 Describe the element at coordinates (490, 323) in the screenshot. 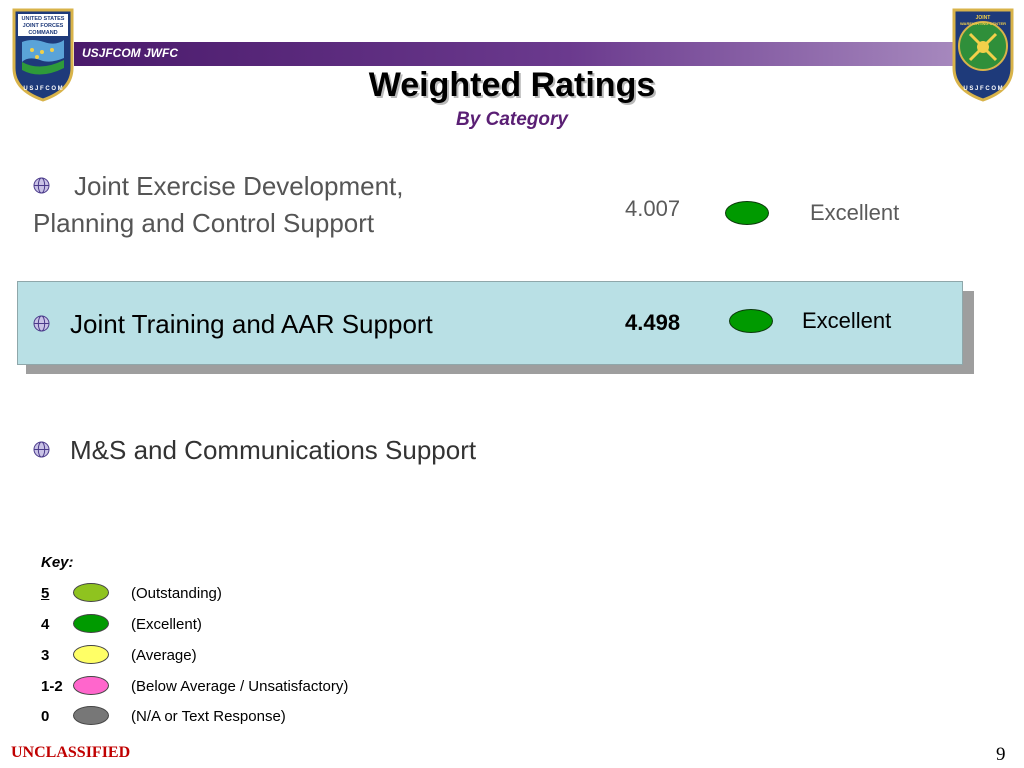

I see `highlight-band` at that location.